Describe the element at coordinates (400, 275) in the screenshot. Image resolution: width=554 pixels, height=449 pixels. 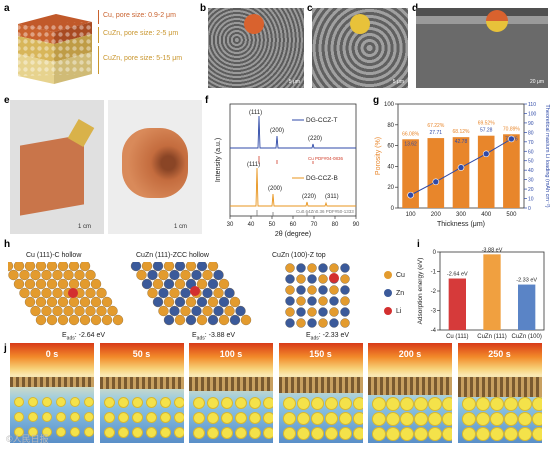
I see `legend-cu-label: Cu` at that location.